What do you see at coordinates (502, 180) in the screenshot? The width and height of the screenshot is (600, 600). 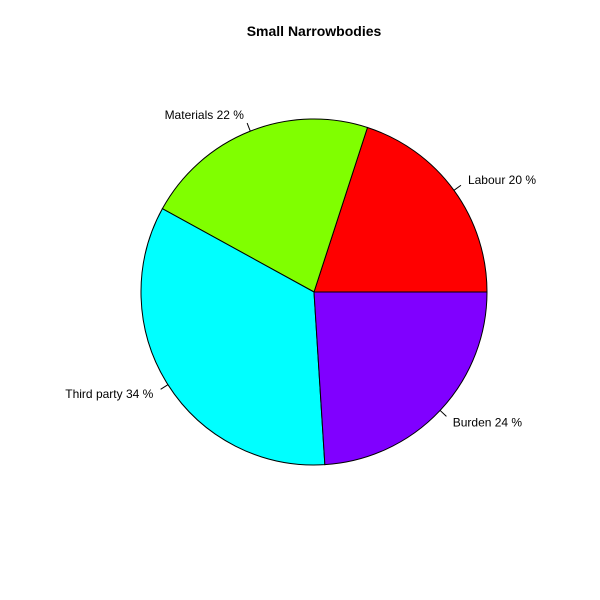 I see `pie-label-0: Labour 20 %` at bounding box center [502, 180].